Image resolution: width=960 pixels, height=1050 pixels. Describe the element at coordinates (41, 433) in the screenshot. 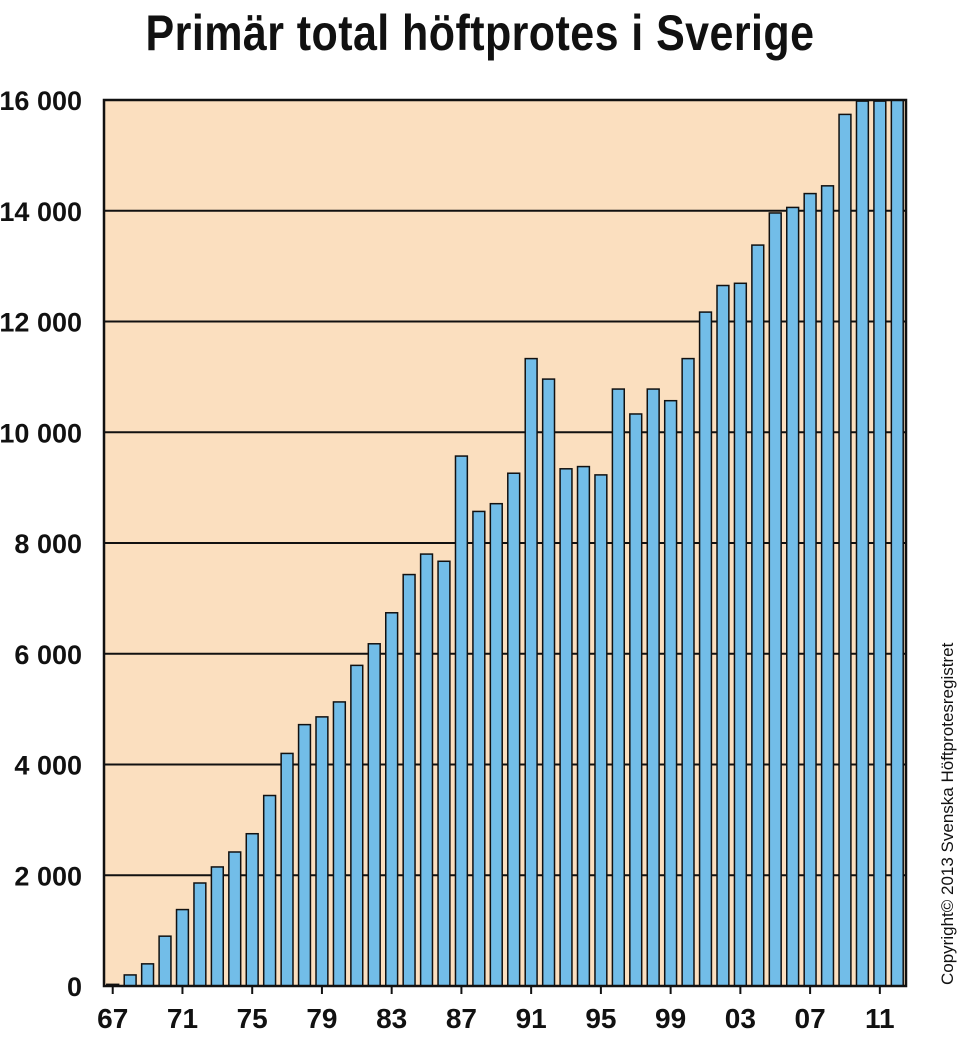

I see `y-tick-label: 10 000` at that location.